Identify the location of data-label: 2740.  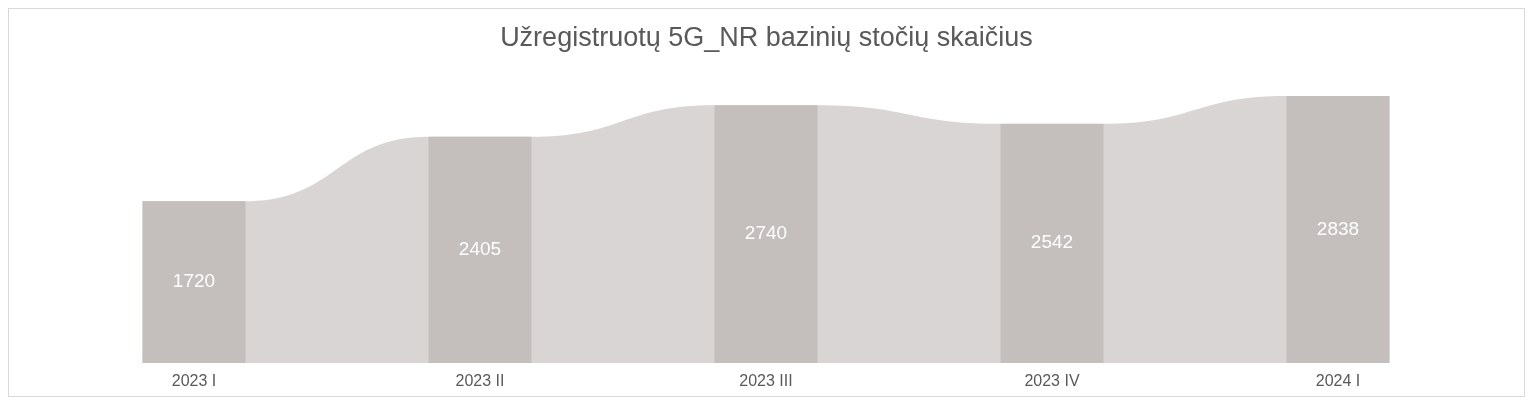
(766, 233).